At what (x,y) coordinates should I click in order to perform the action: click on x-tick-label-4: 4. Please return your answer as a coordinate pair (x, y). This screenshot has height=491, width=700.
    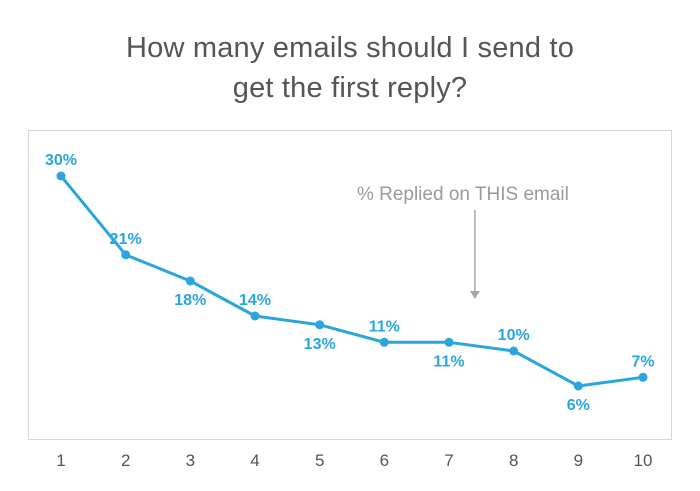
    Looking at the image, I should click on (254, 460).